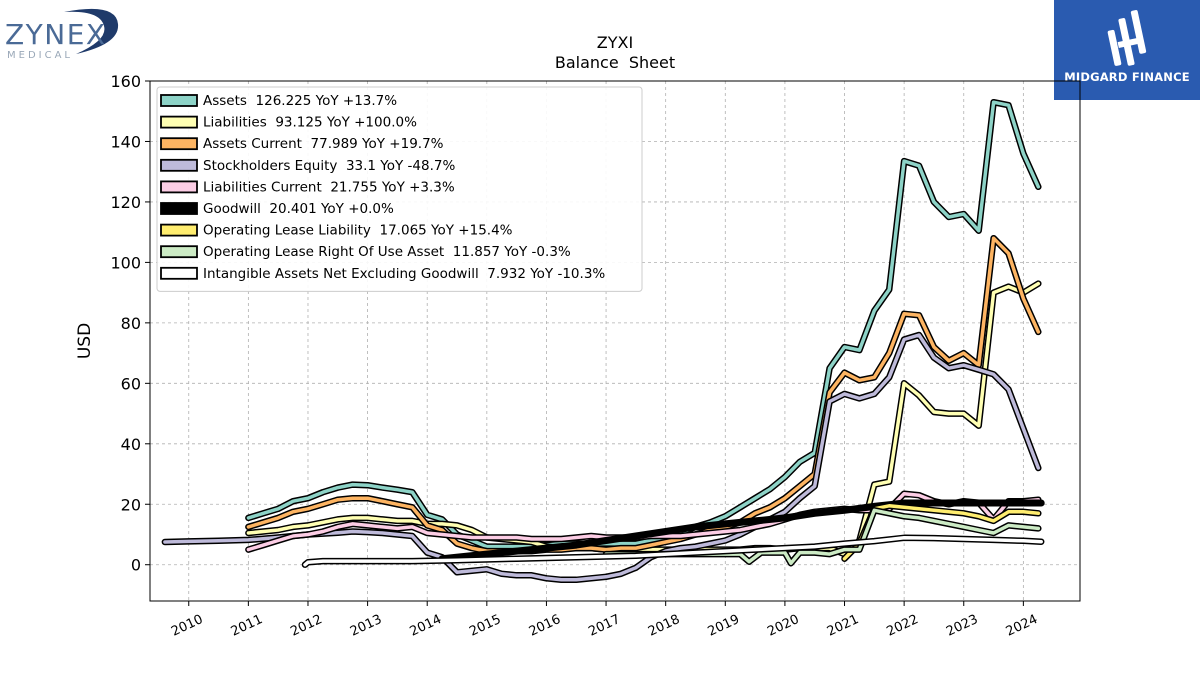 The image size is (1200, 675). Describe the element at coordinates (545, 626) in the screenshot. I see `x-tick-label: 2016` at that location.